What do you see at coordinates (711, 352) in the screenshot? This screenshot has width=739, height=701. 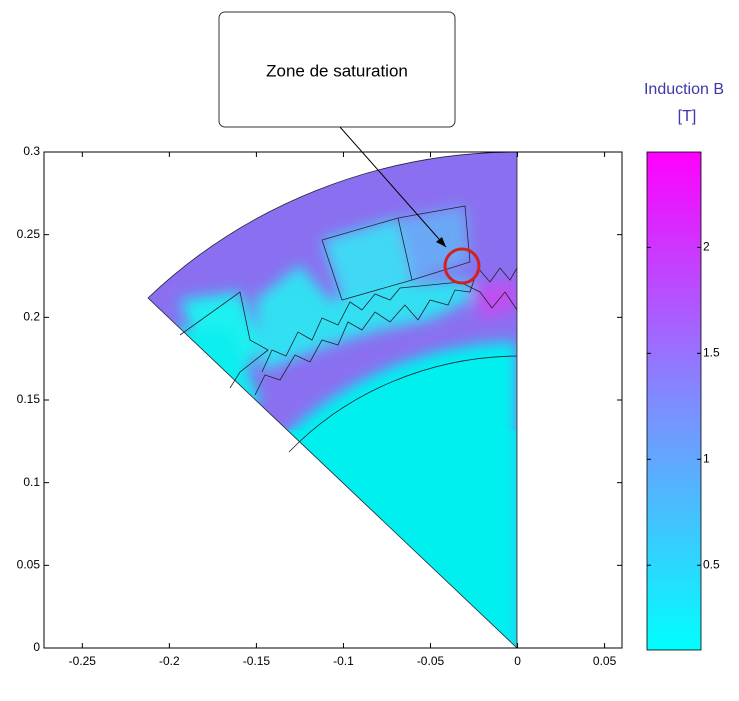 I see `colorbar-tick-label: 1.5` at bounding box center [711, 352].